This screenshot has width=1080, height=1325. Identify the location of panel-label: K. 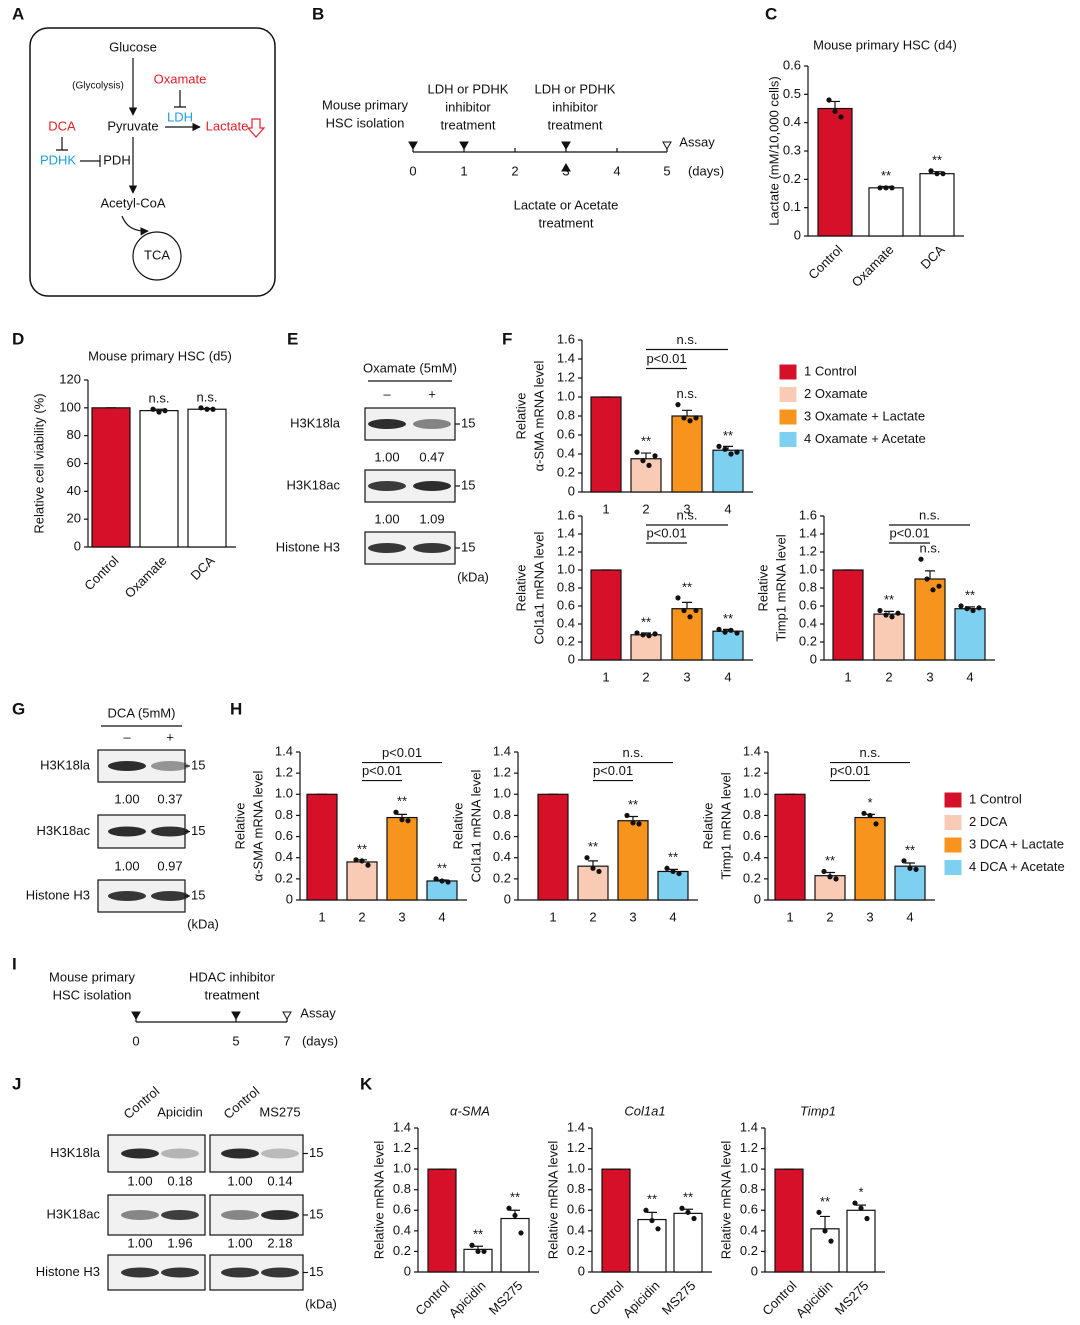
(366, 1083).